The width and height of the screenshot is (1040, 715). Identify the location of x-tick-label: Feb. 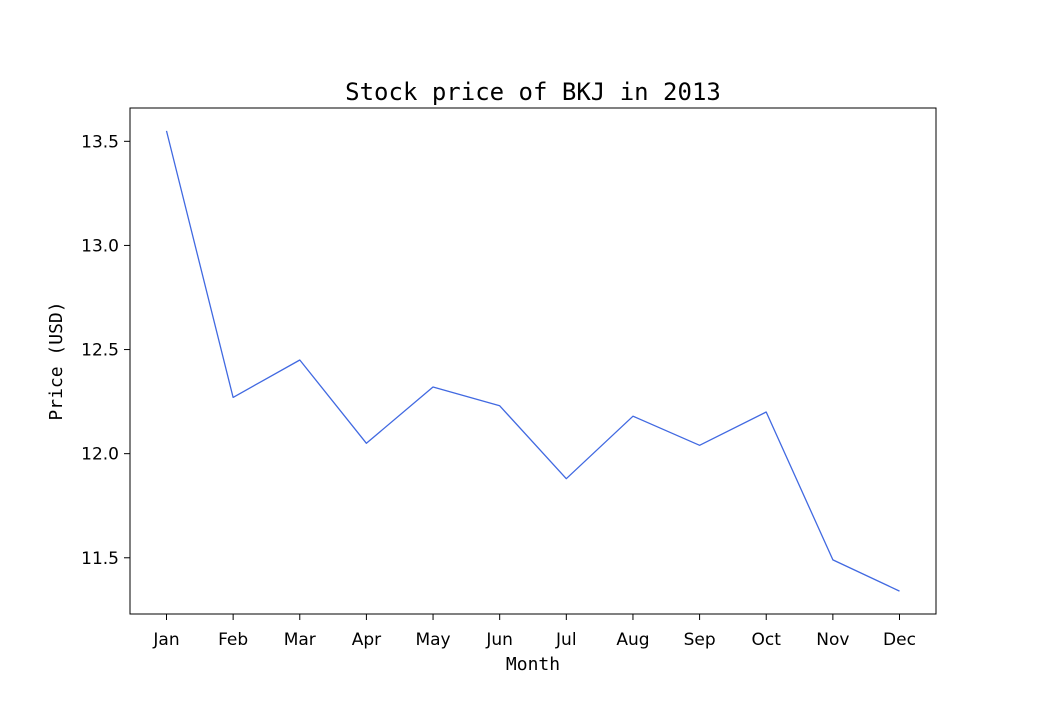
(233, 640).